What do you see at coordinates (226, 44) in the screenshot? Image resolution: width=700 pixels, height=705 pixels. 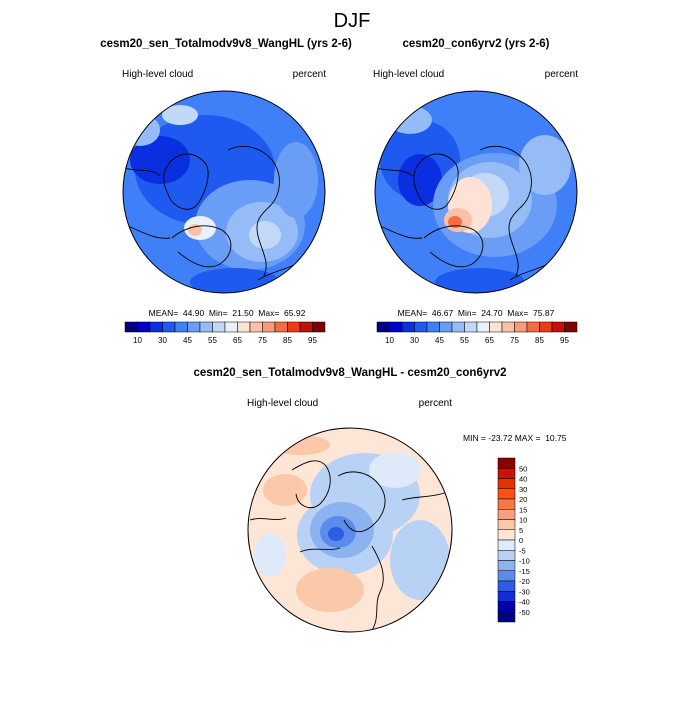 I see `panel-left-title: cesm20_sen_Totalmodv9v8_WangHL (yrs 2-6)` at bounding box center [226, 44].